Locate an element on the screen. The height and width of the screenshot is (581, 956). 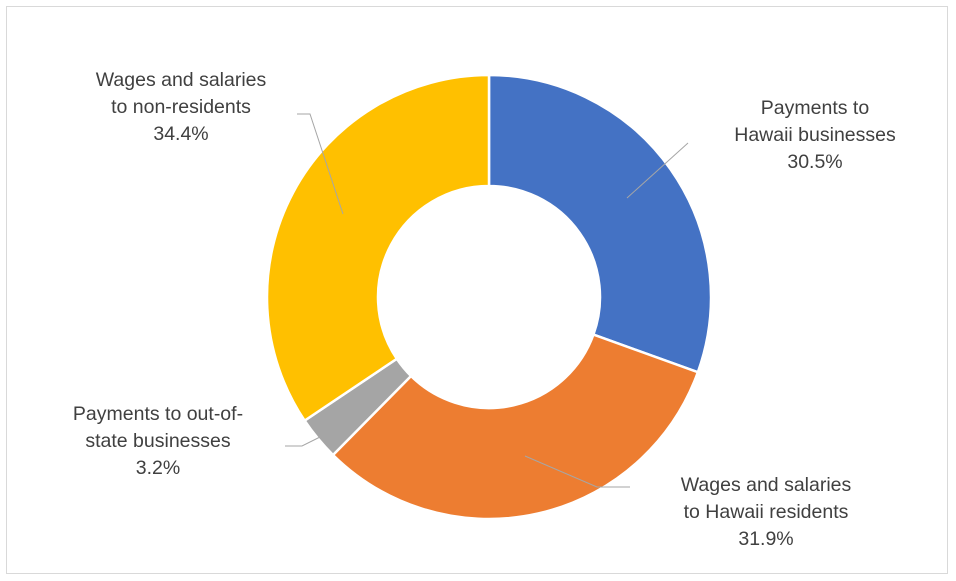
data-label-text: Hawaii businesses is located at coordinates (815, 135).